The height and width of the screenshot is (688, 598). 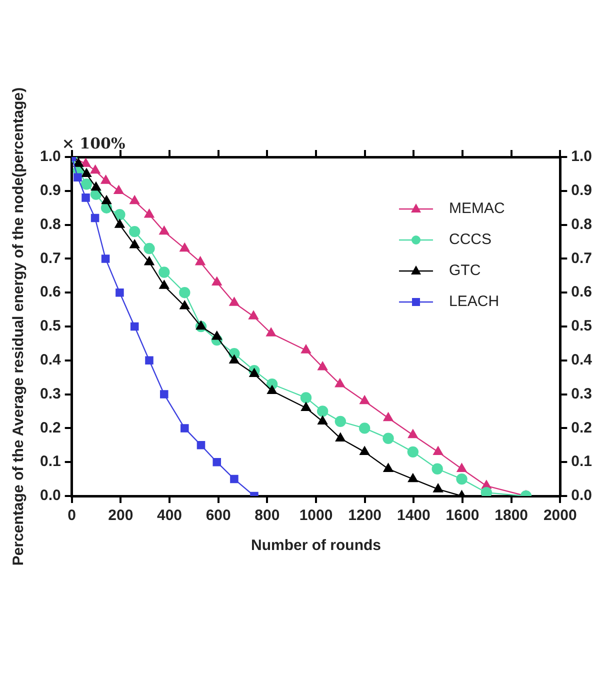 I want to click on y-tick-label: 0.6, so click(x=50, y=292).